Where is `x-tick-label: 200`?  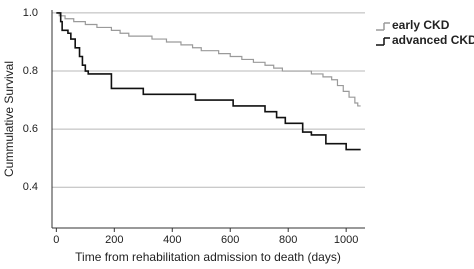 x-tick-label: 200 is located at coordinates (114, 240).